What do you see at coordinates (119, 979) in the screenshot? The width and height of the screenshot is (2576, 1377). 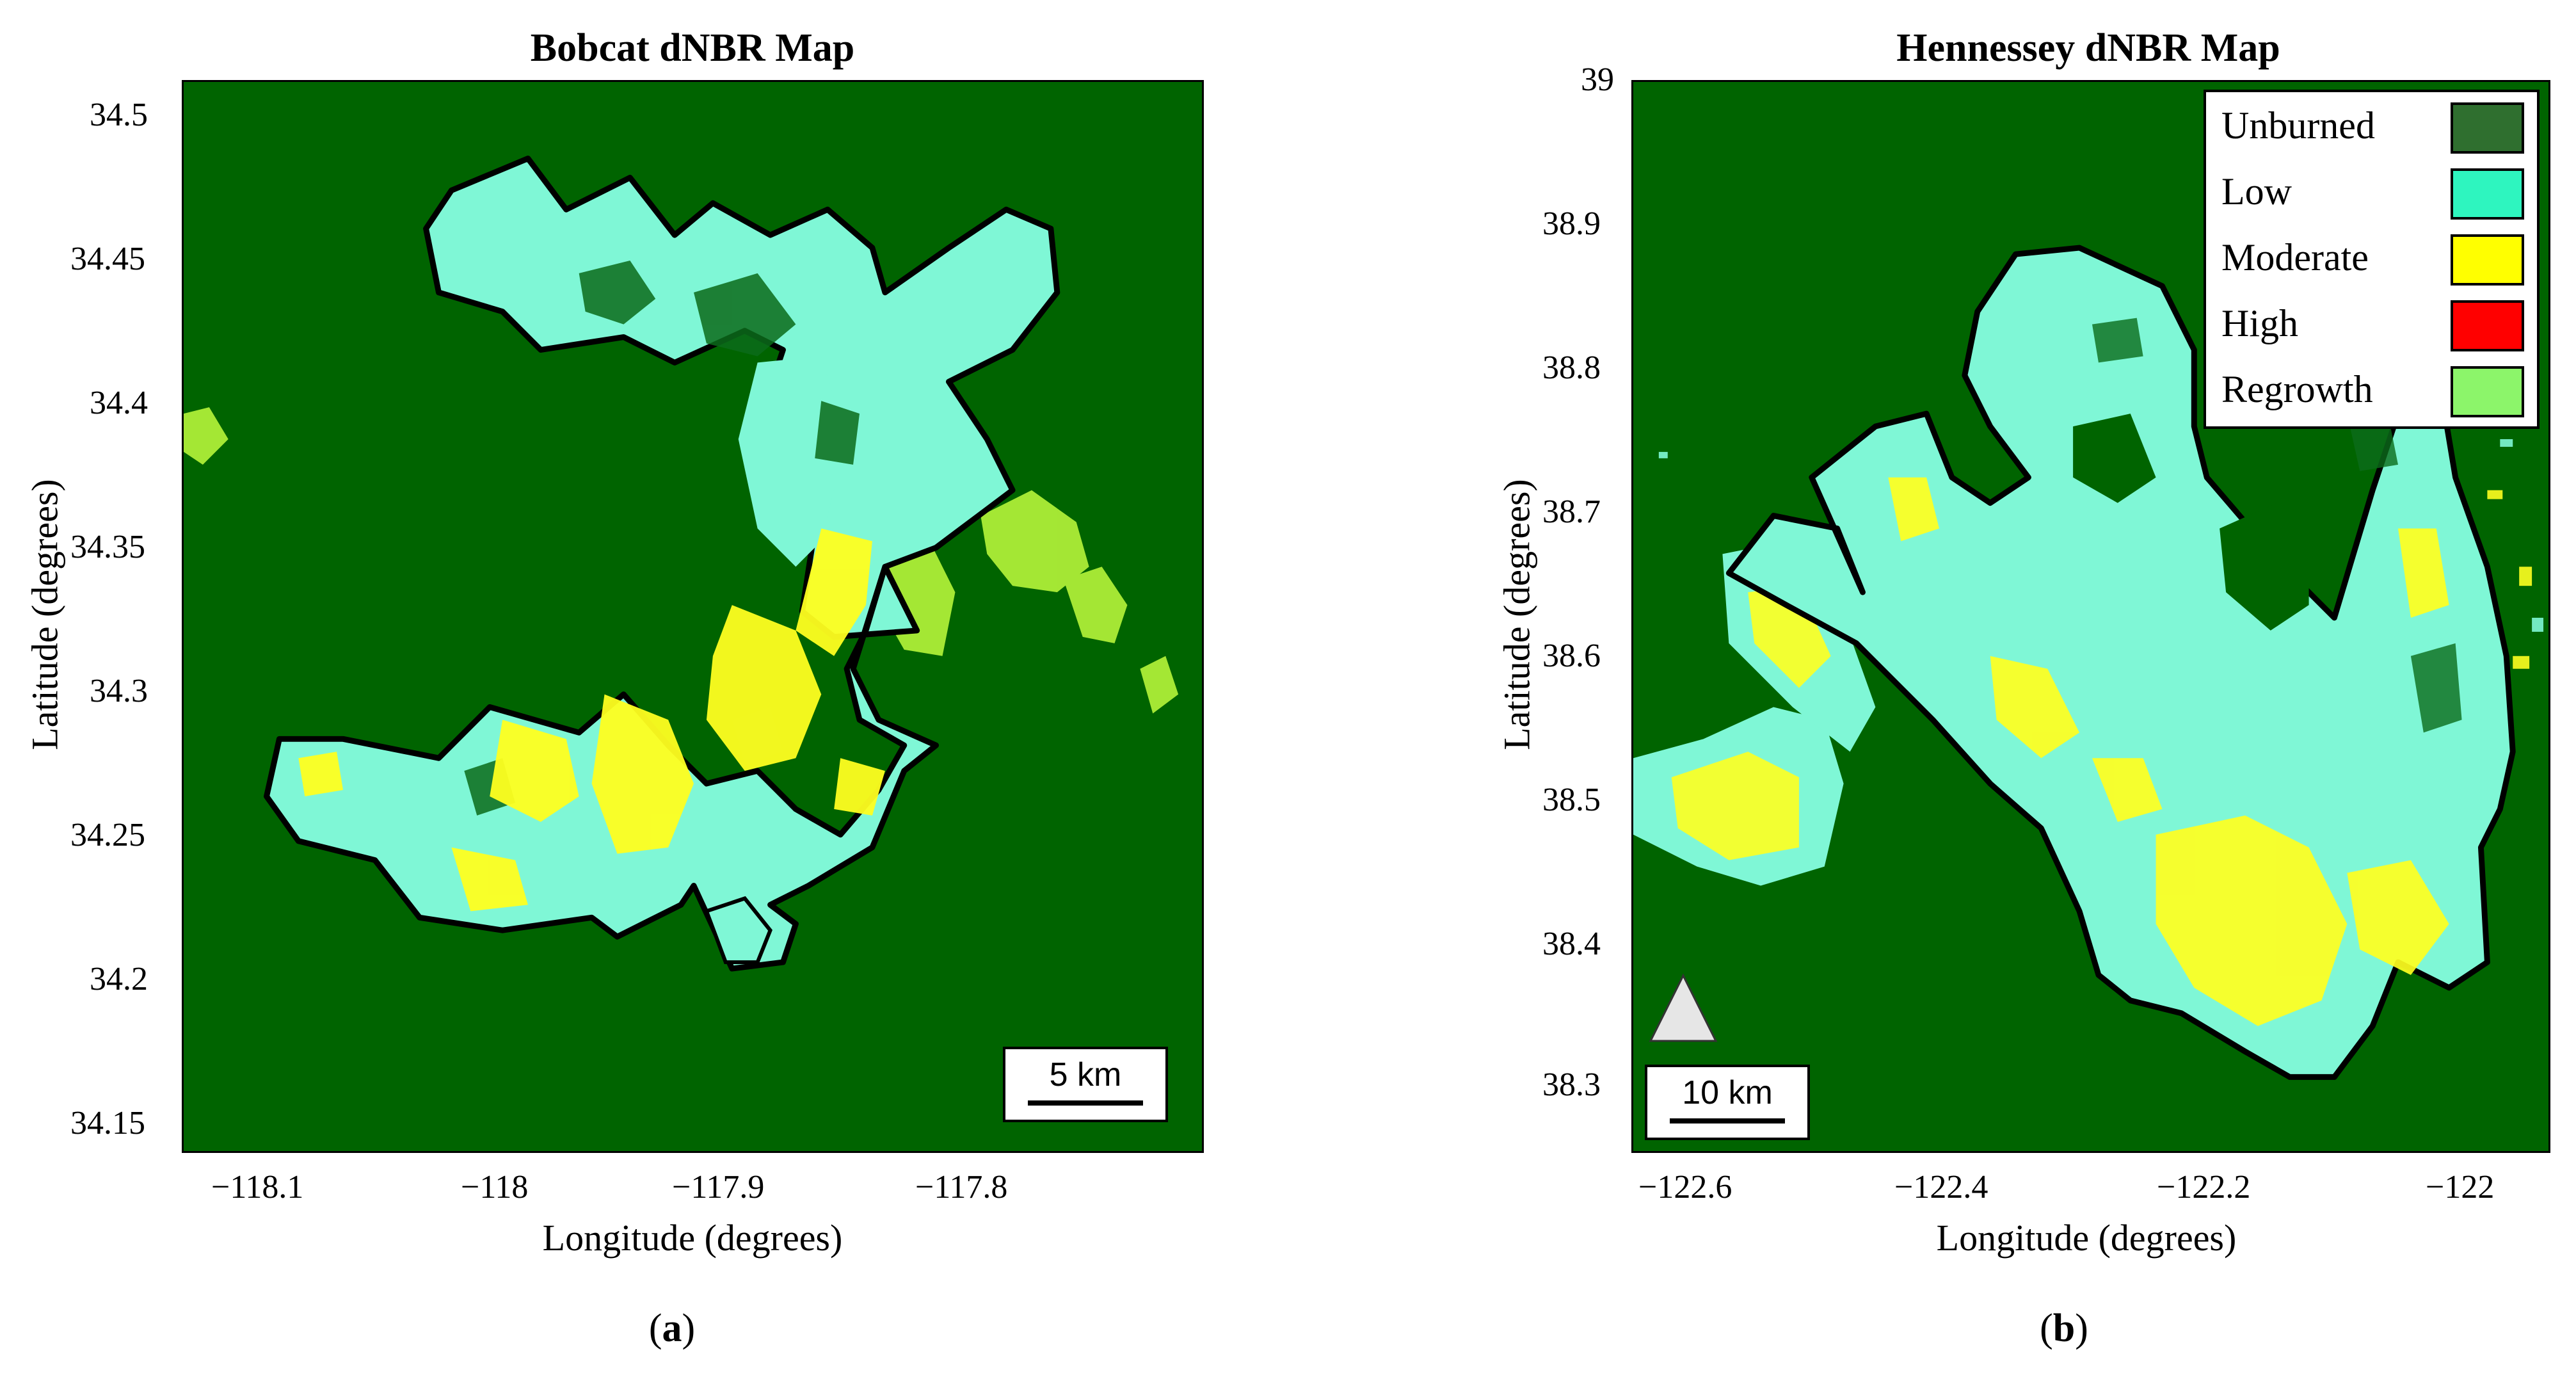 I see `panel-a-y-tick: 34.2` at bounding box center [119, 979].